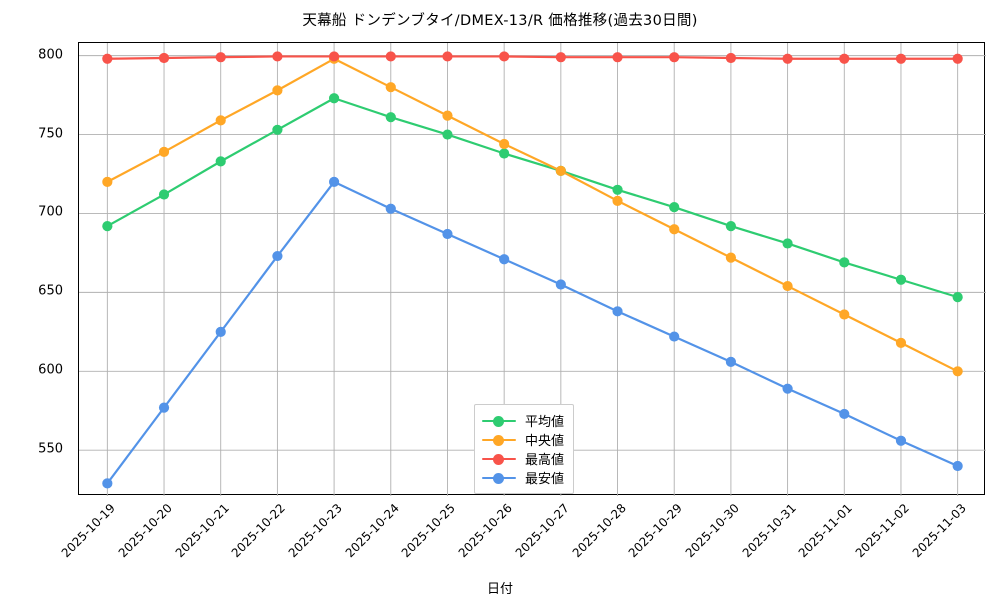  What do you see at coordinates (50, 55) in the screenshot?
I see `y-tick-label: 800` at bounding box center [50, 55].